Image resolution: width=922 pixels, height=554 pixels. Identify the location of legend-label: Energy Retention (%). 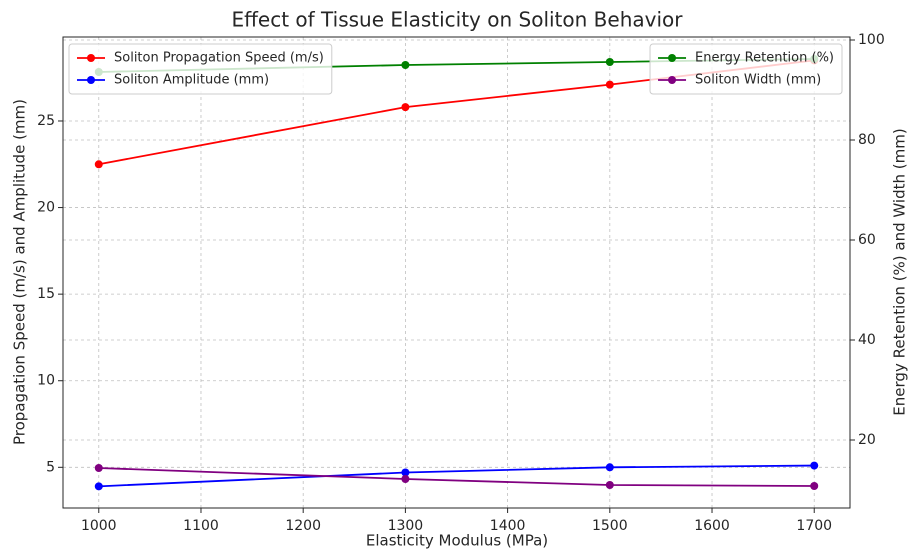
(764, 58).